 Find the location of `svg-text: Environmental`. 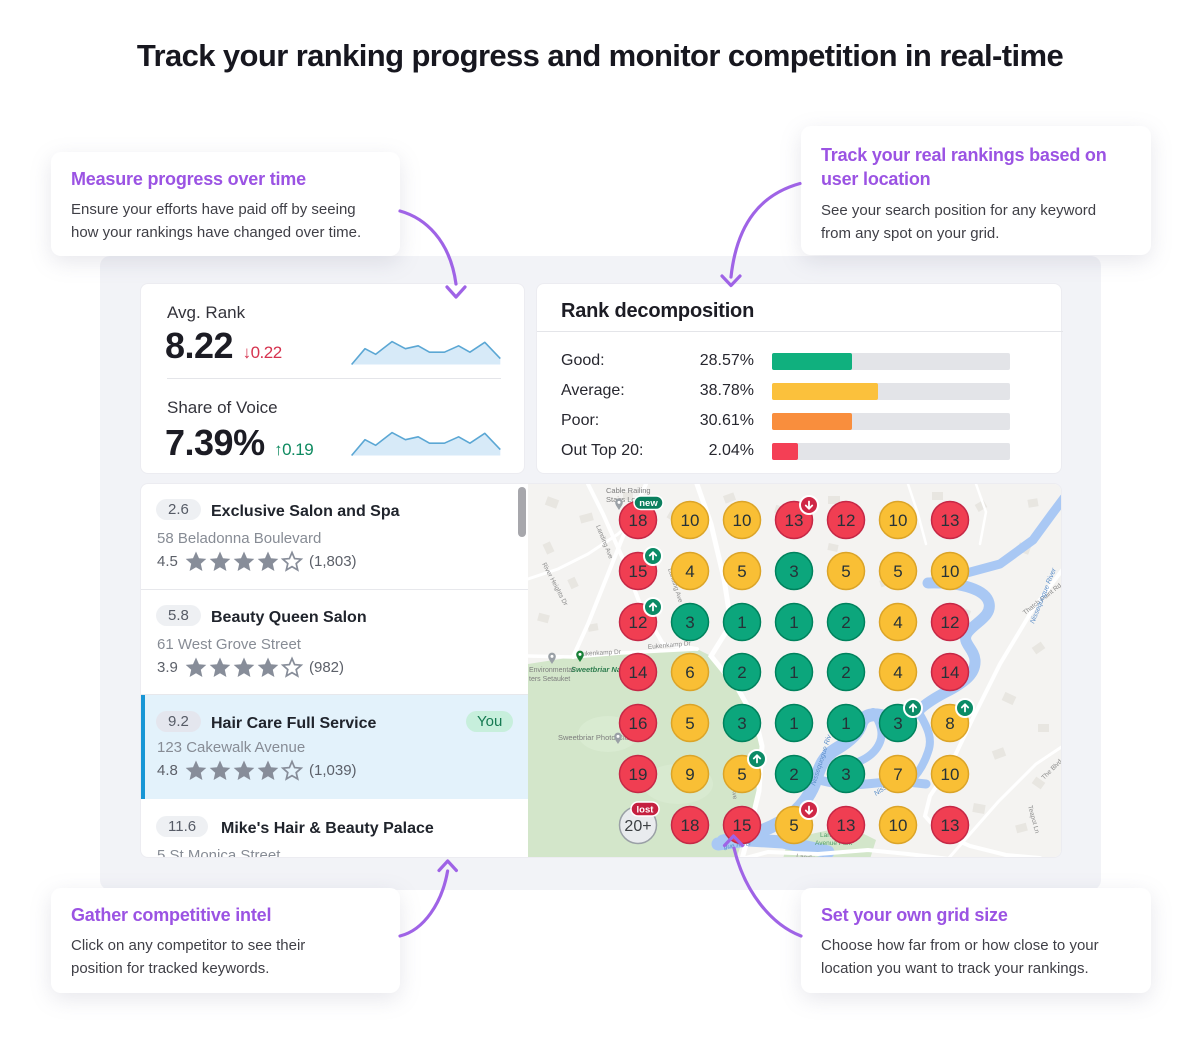

svg-text: Environmental is located at coordinates (551, 670).